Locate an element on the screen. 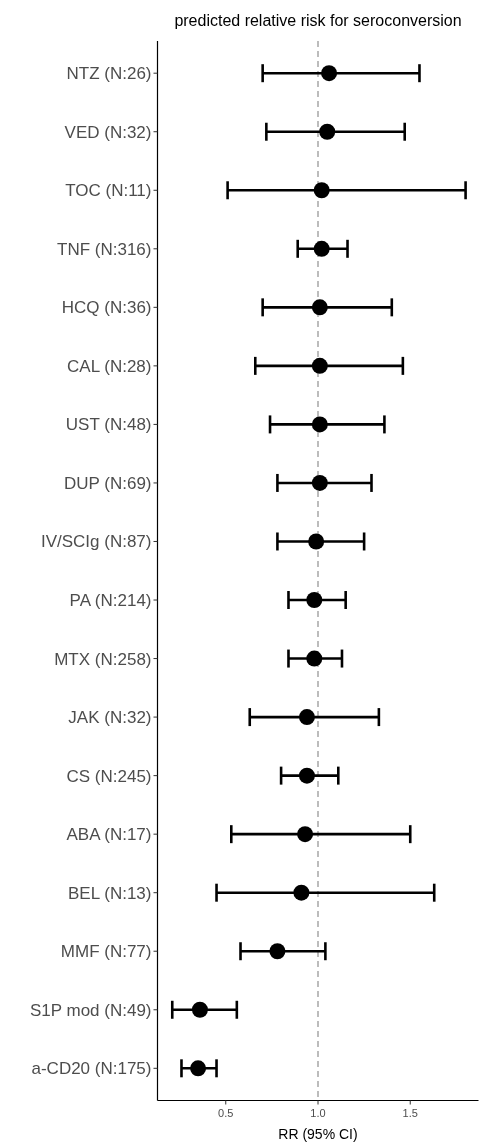 The width and height of the screenshot is (491, 1144). y-tick-label: PA (N:214) is located at coordinates (110, 601).